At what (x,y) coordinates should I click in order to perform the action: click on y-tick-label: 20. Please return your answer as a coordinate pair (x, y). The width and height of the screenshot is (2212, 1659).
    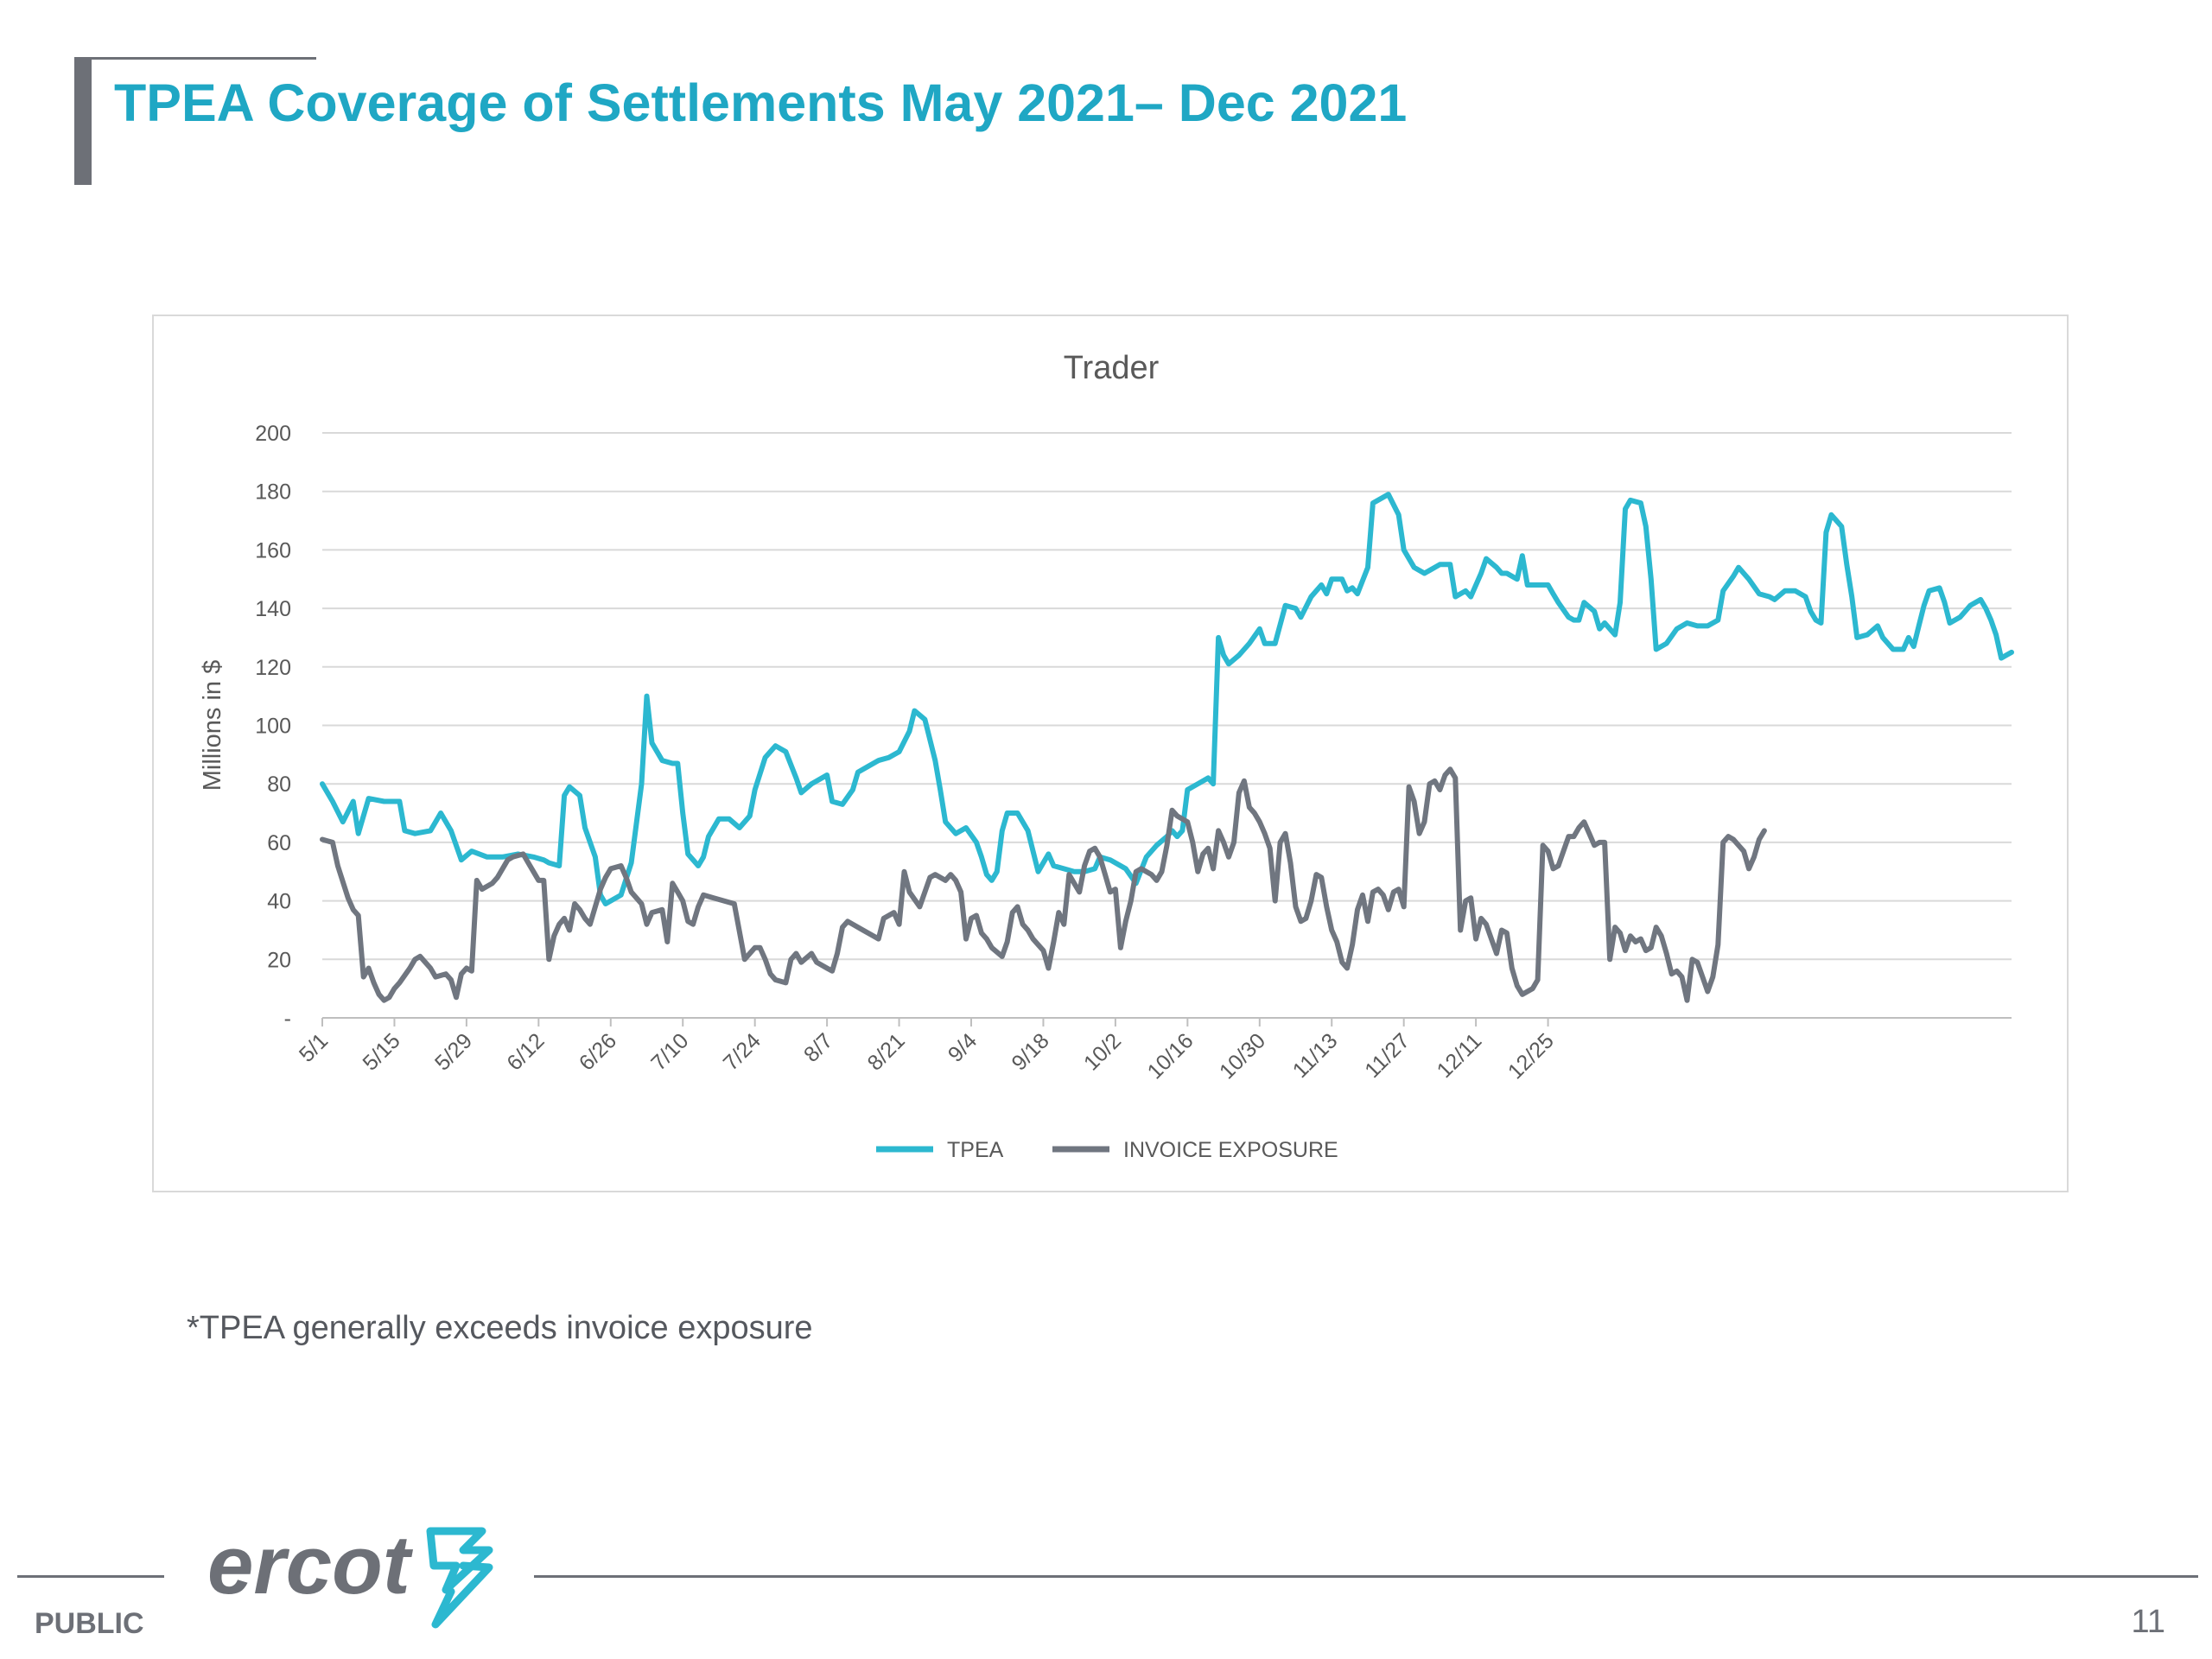
    Looking at the image, I should click on (279, 960).